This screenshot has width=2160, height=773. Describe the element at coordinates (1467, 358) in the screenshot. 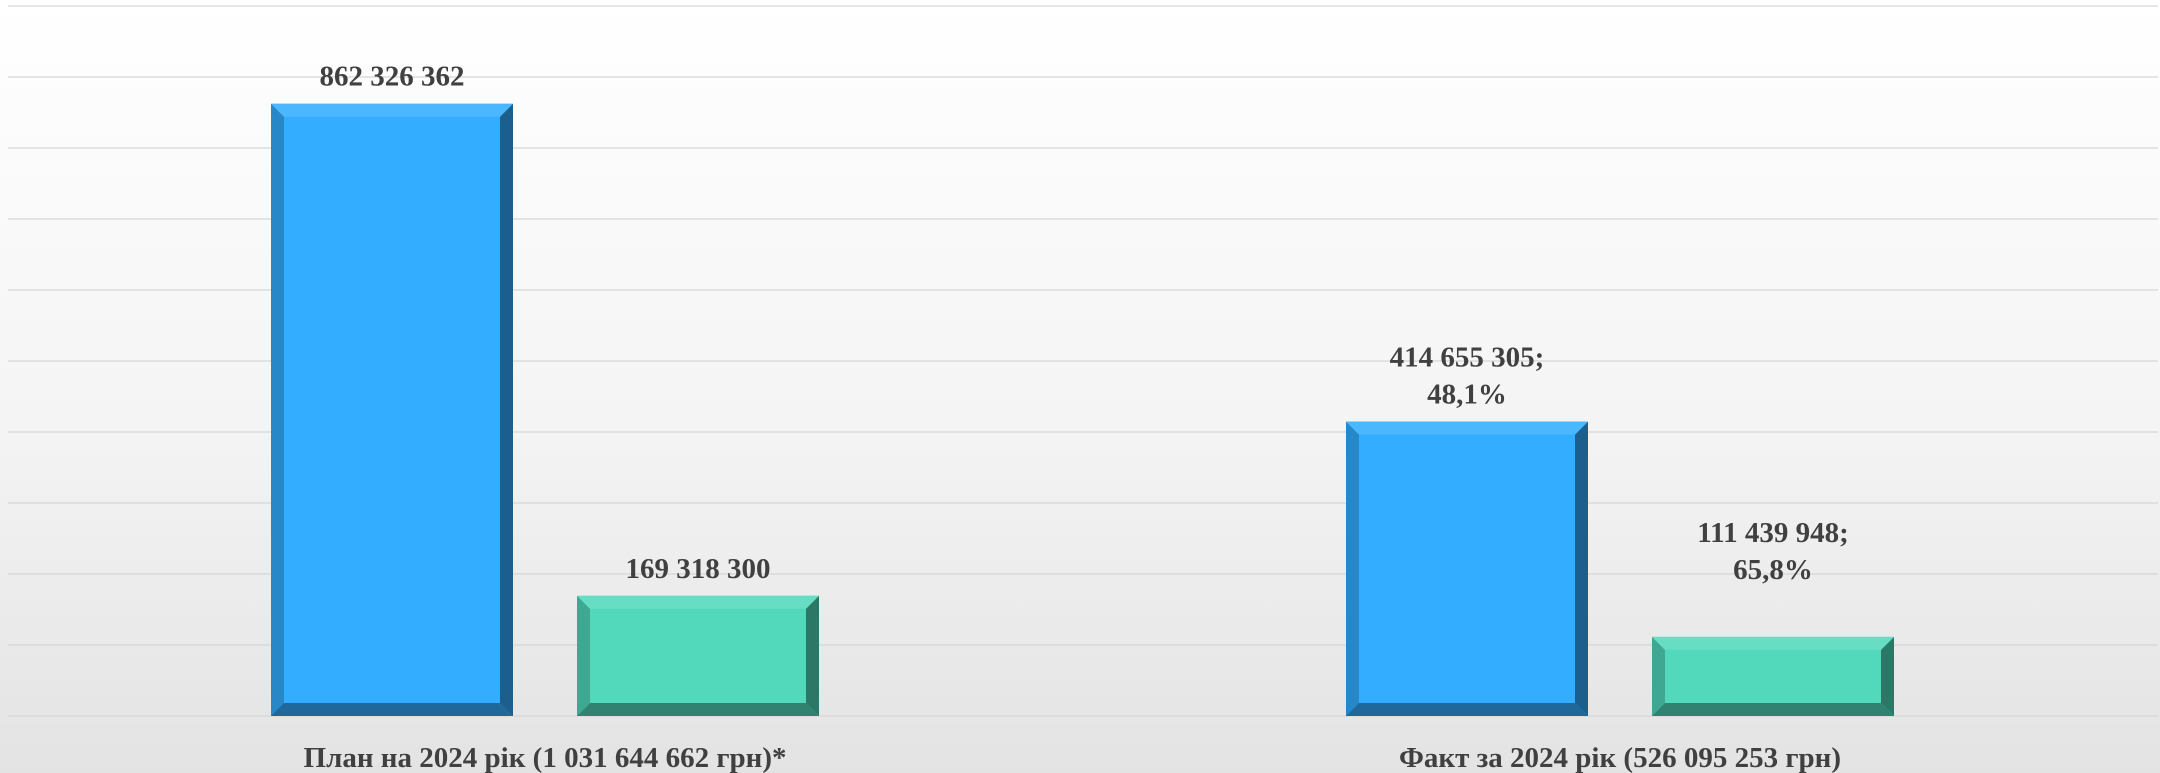

I see `data-label: 414 655 305;` at that location.